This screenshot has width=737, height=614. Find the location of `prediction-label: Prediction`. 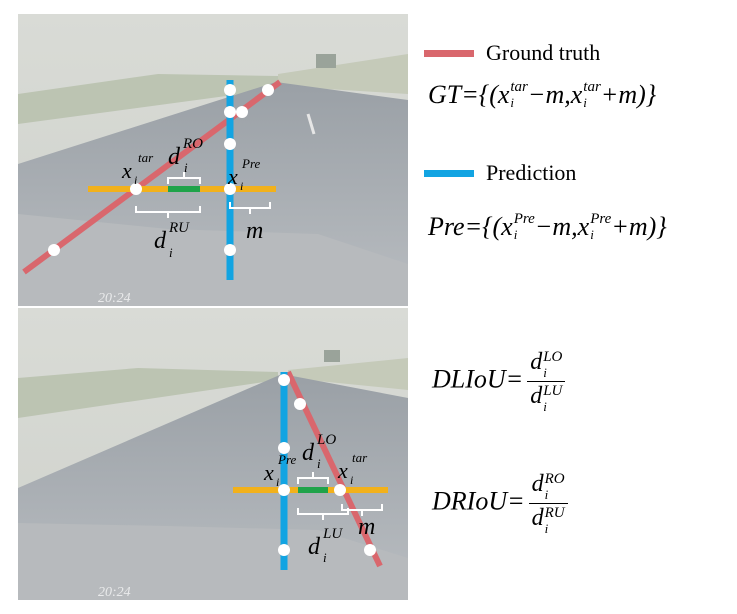

prediction-label: Prediction is located at coordinates (531, 172).